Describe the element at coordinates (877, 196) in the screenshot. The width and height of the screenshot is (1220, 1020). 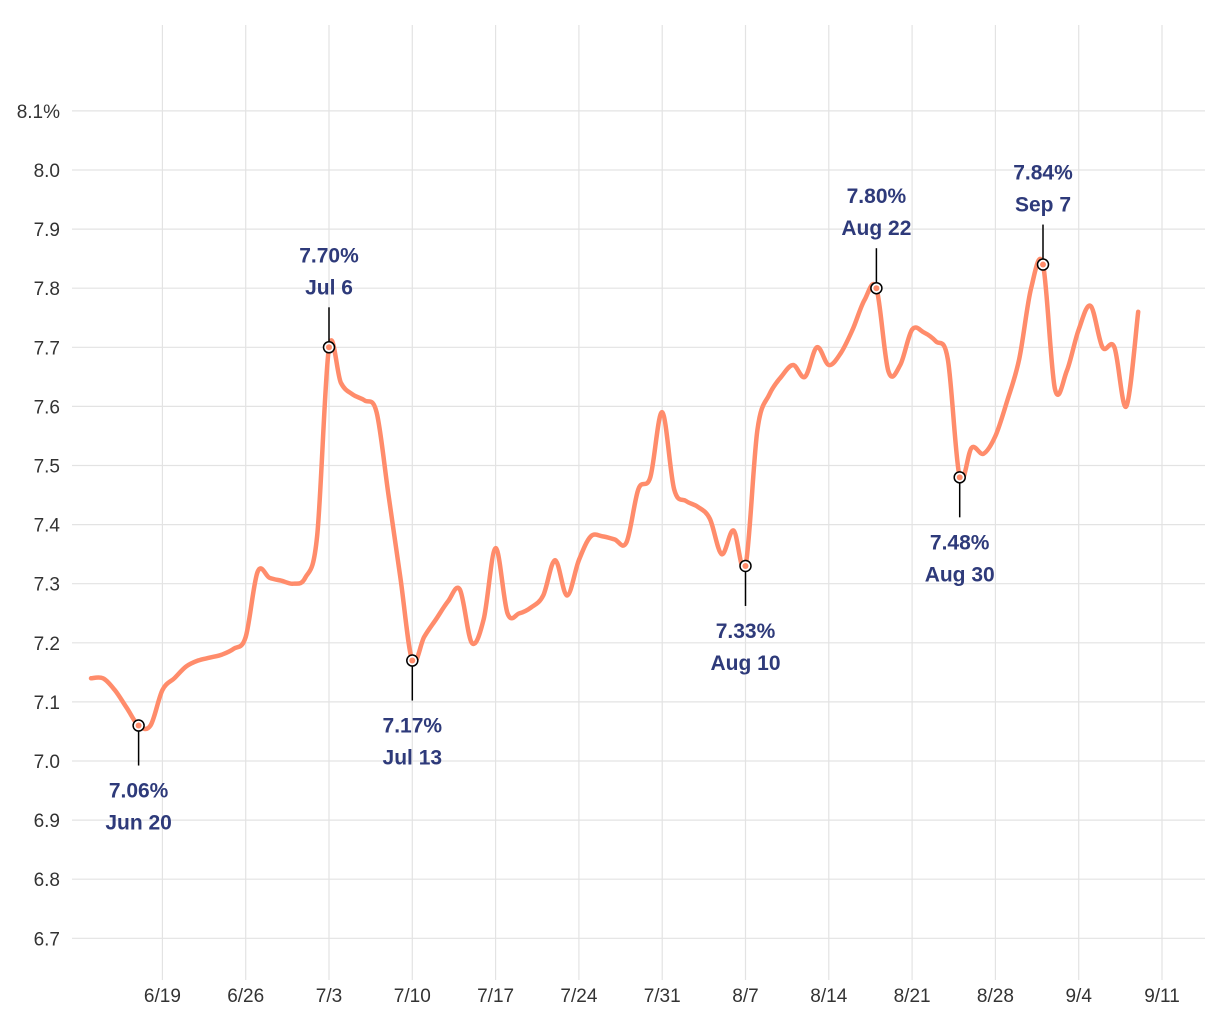
I see `annotation-value: 7.80%` at that location.